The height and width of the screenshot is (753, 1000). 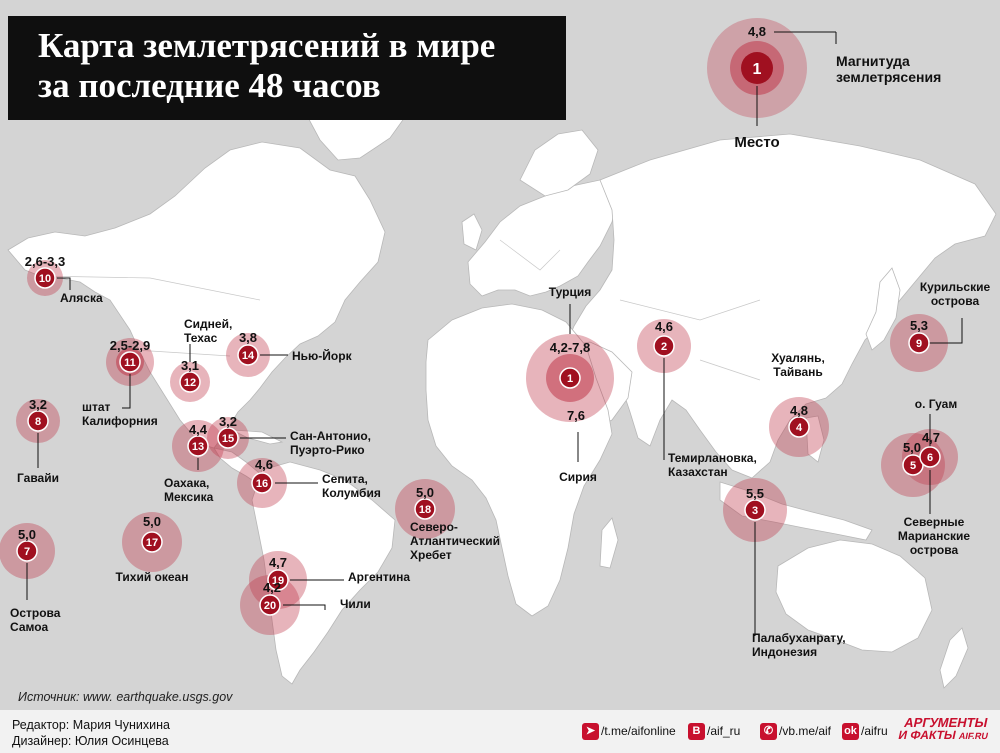 I want to click on land-new-zealand, so click(x=954, y=658).